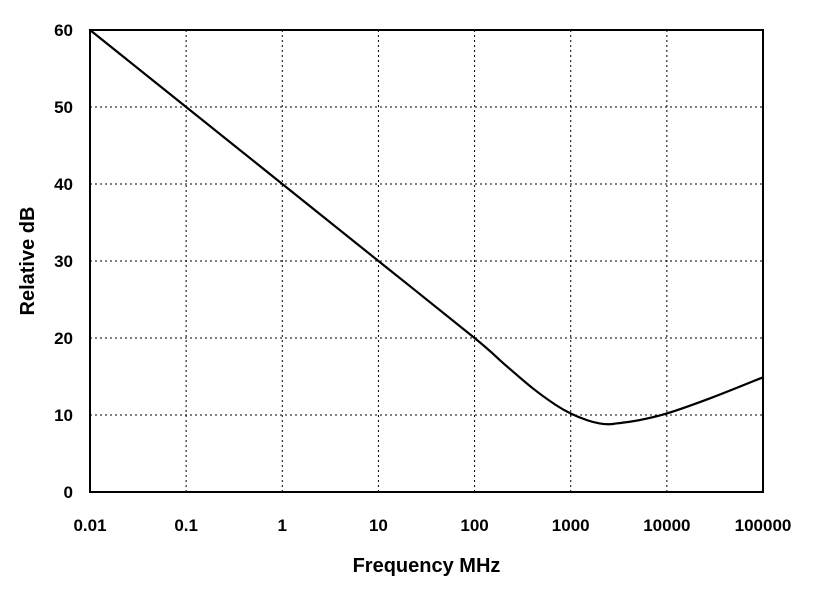 The width and height of the screenshot is (819, 595). What do you see at coordinates (474, 525) in the screenshot?
I see `x-tick-label: 100` at bounding box center [474, 525].